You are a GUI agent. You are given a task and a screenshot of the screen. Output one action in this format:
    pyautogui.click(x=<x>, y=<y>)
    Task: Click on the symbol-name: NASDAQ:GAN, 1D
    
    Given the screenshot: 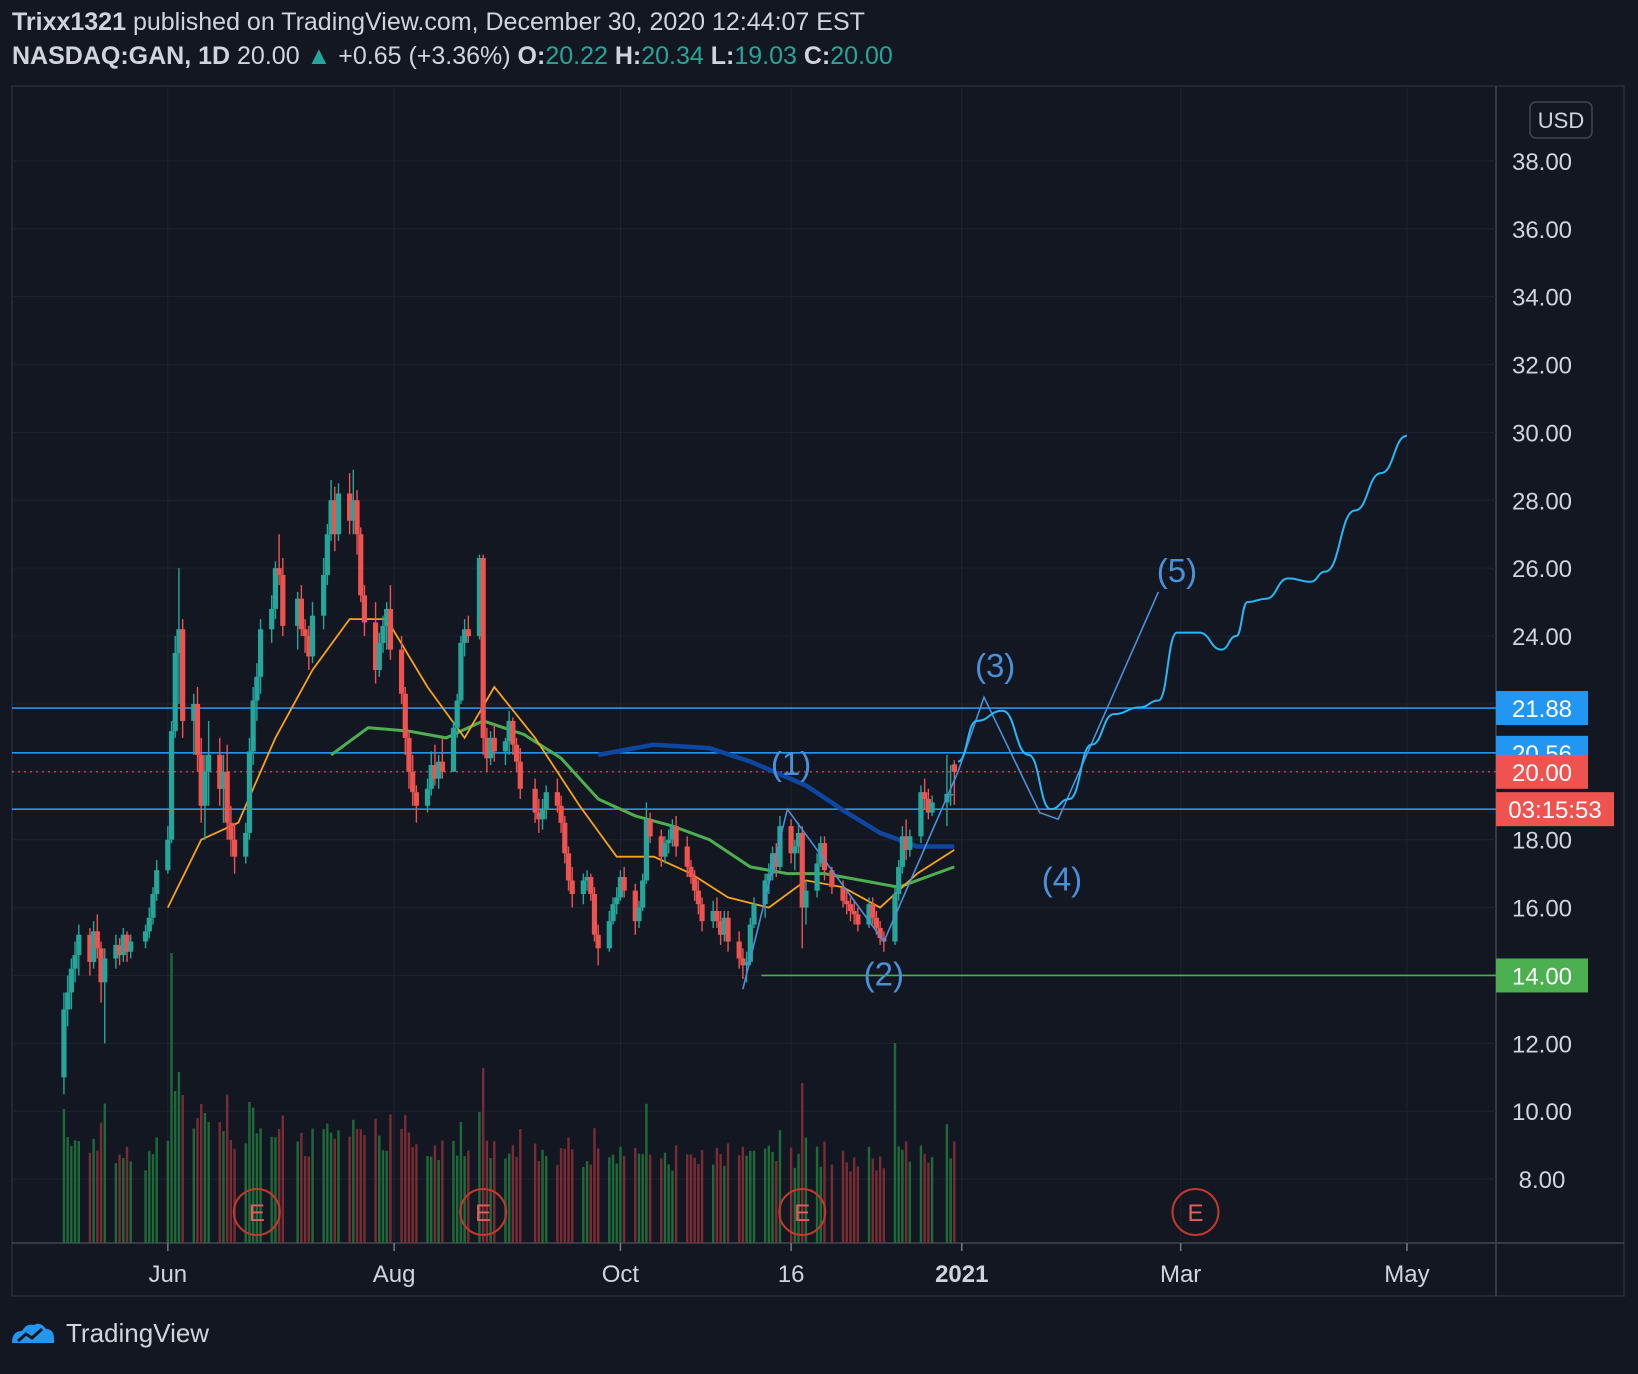 What is the action you would take?
    pyautogui.click(x=121, y=56)
    